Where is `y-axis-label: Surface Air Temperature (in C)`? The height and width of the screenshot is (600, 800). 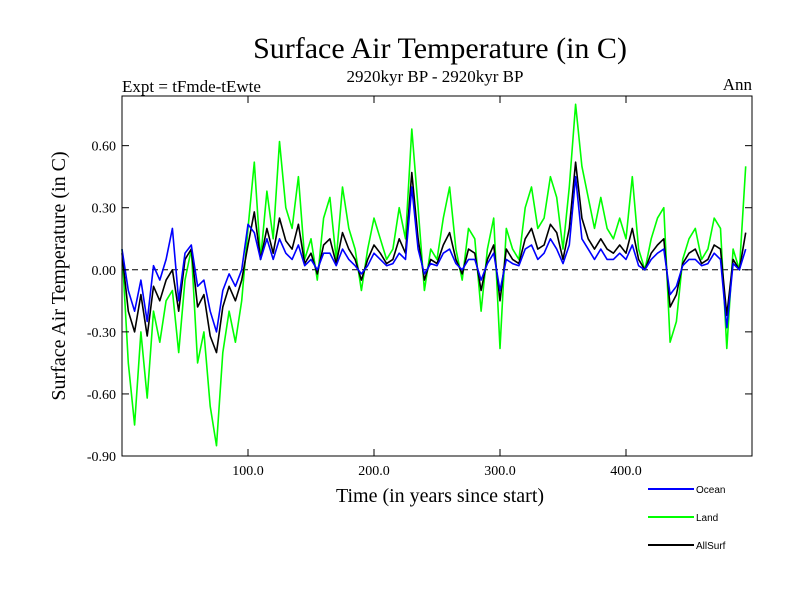 y-axis-label: Surface Air Temperature (in C) is located at coordinates (59, 275).